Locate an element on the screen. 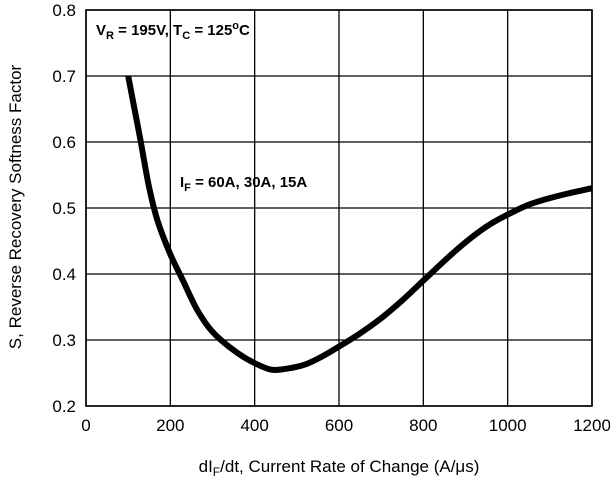  x-tick-label: 600 is located at coordinates (339, 425).